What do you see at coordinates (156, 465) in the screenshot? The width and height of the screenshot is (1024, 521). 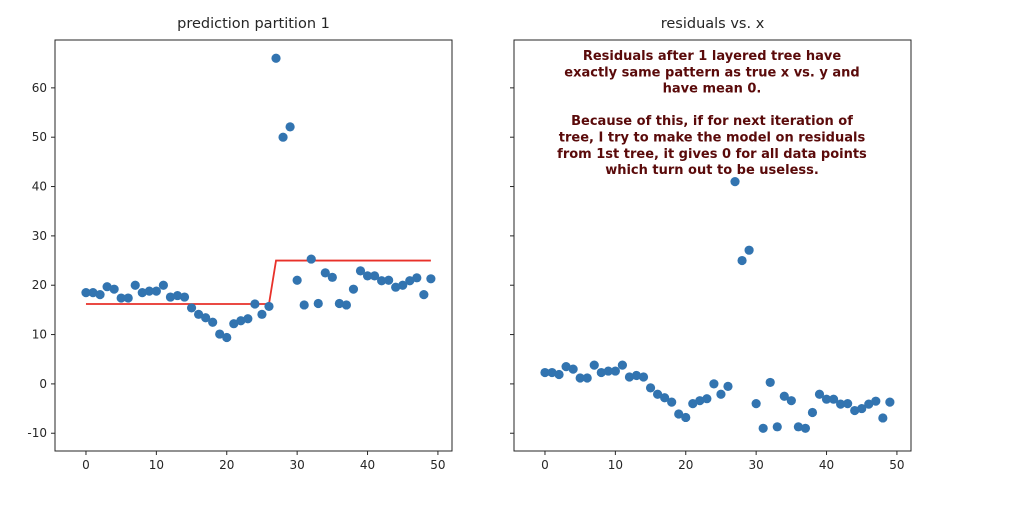 I see `x-tick-label: 10` at bounding box center [156, 465].